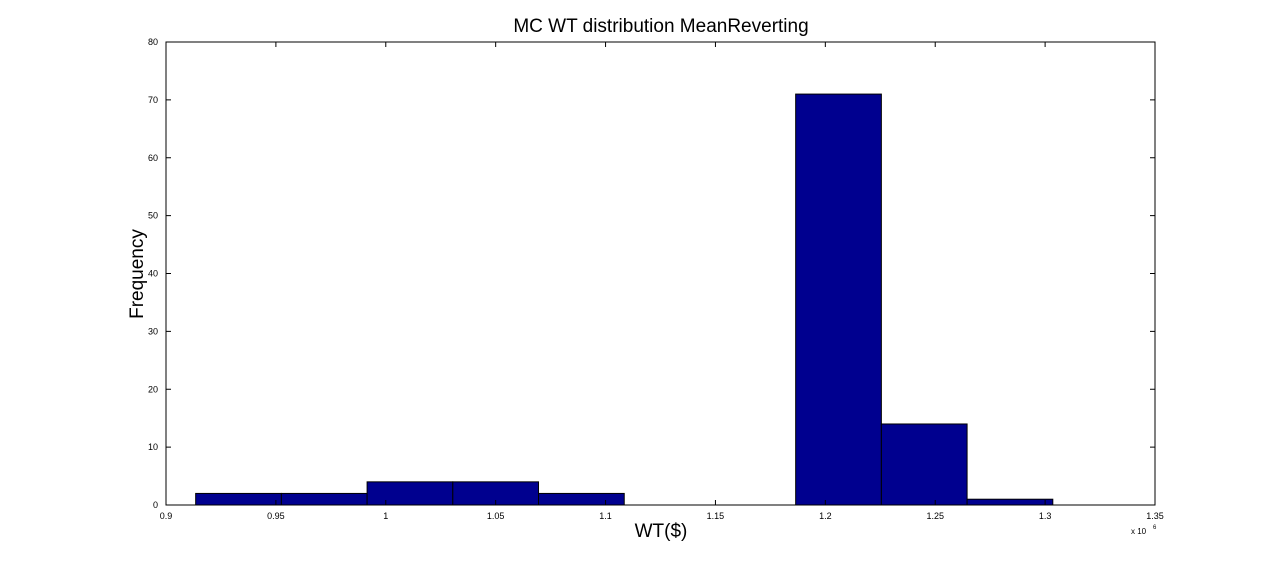 The height and width of the screenshot is (567, 1277). What do you see at coordinates (166, 516) in the screenshot?
I see `x-tick-label: 0.9` at bounding box center [166, 516].